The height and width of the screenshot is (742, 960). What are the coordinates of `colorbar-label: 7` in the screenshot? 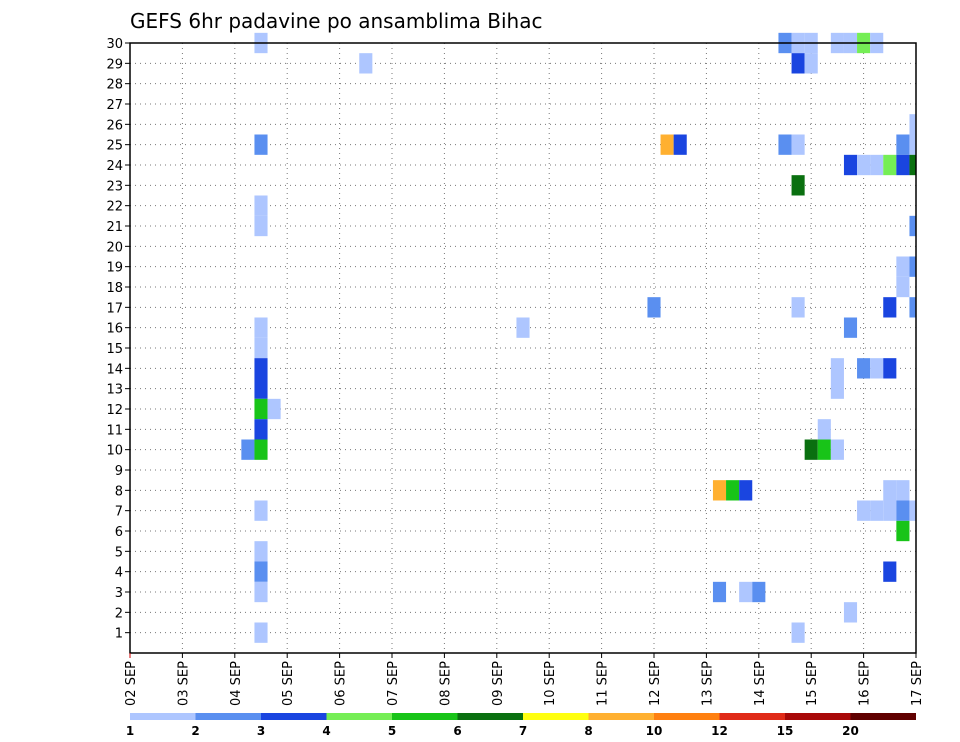 It's located at (523, 731).